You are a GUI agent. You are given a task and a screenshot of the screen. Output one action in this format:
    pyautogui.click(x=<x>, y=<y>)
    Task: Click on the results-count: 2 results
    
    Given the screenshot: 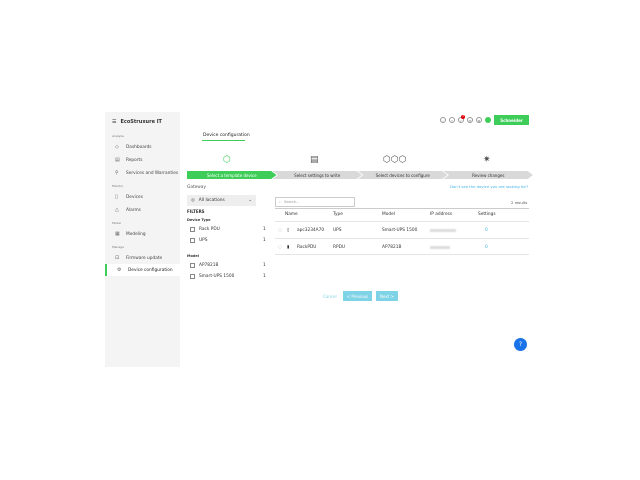 What is the action you would take?
    pyautogui.click(x=519, y=202)
    